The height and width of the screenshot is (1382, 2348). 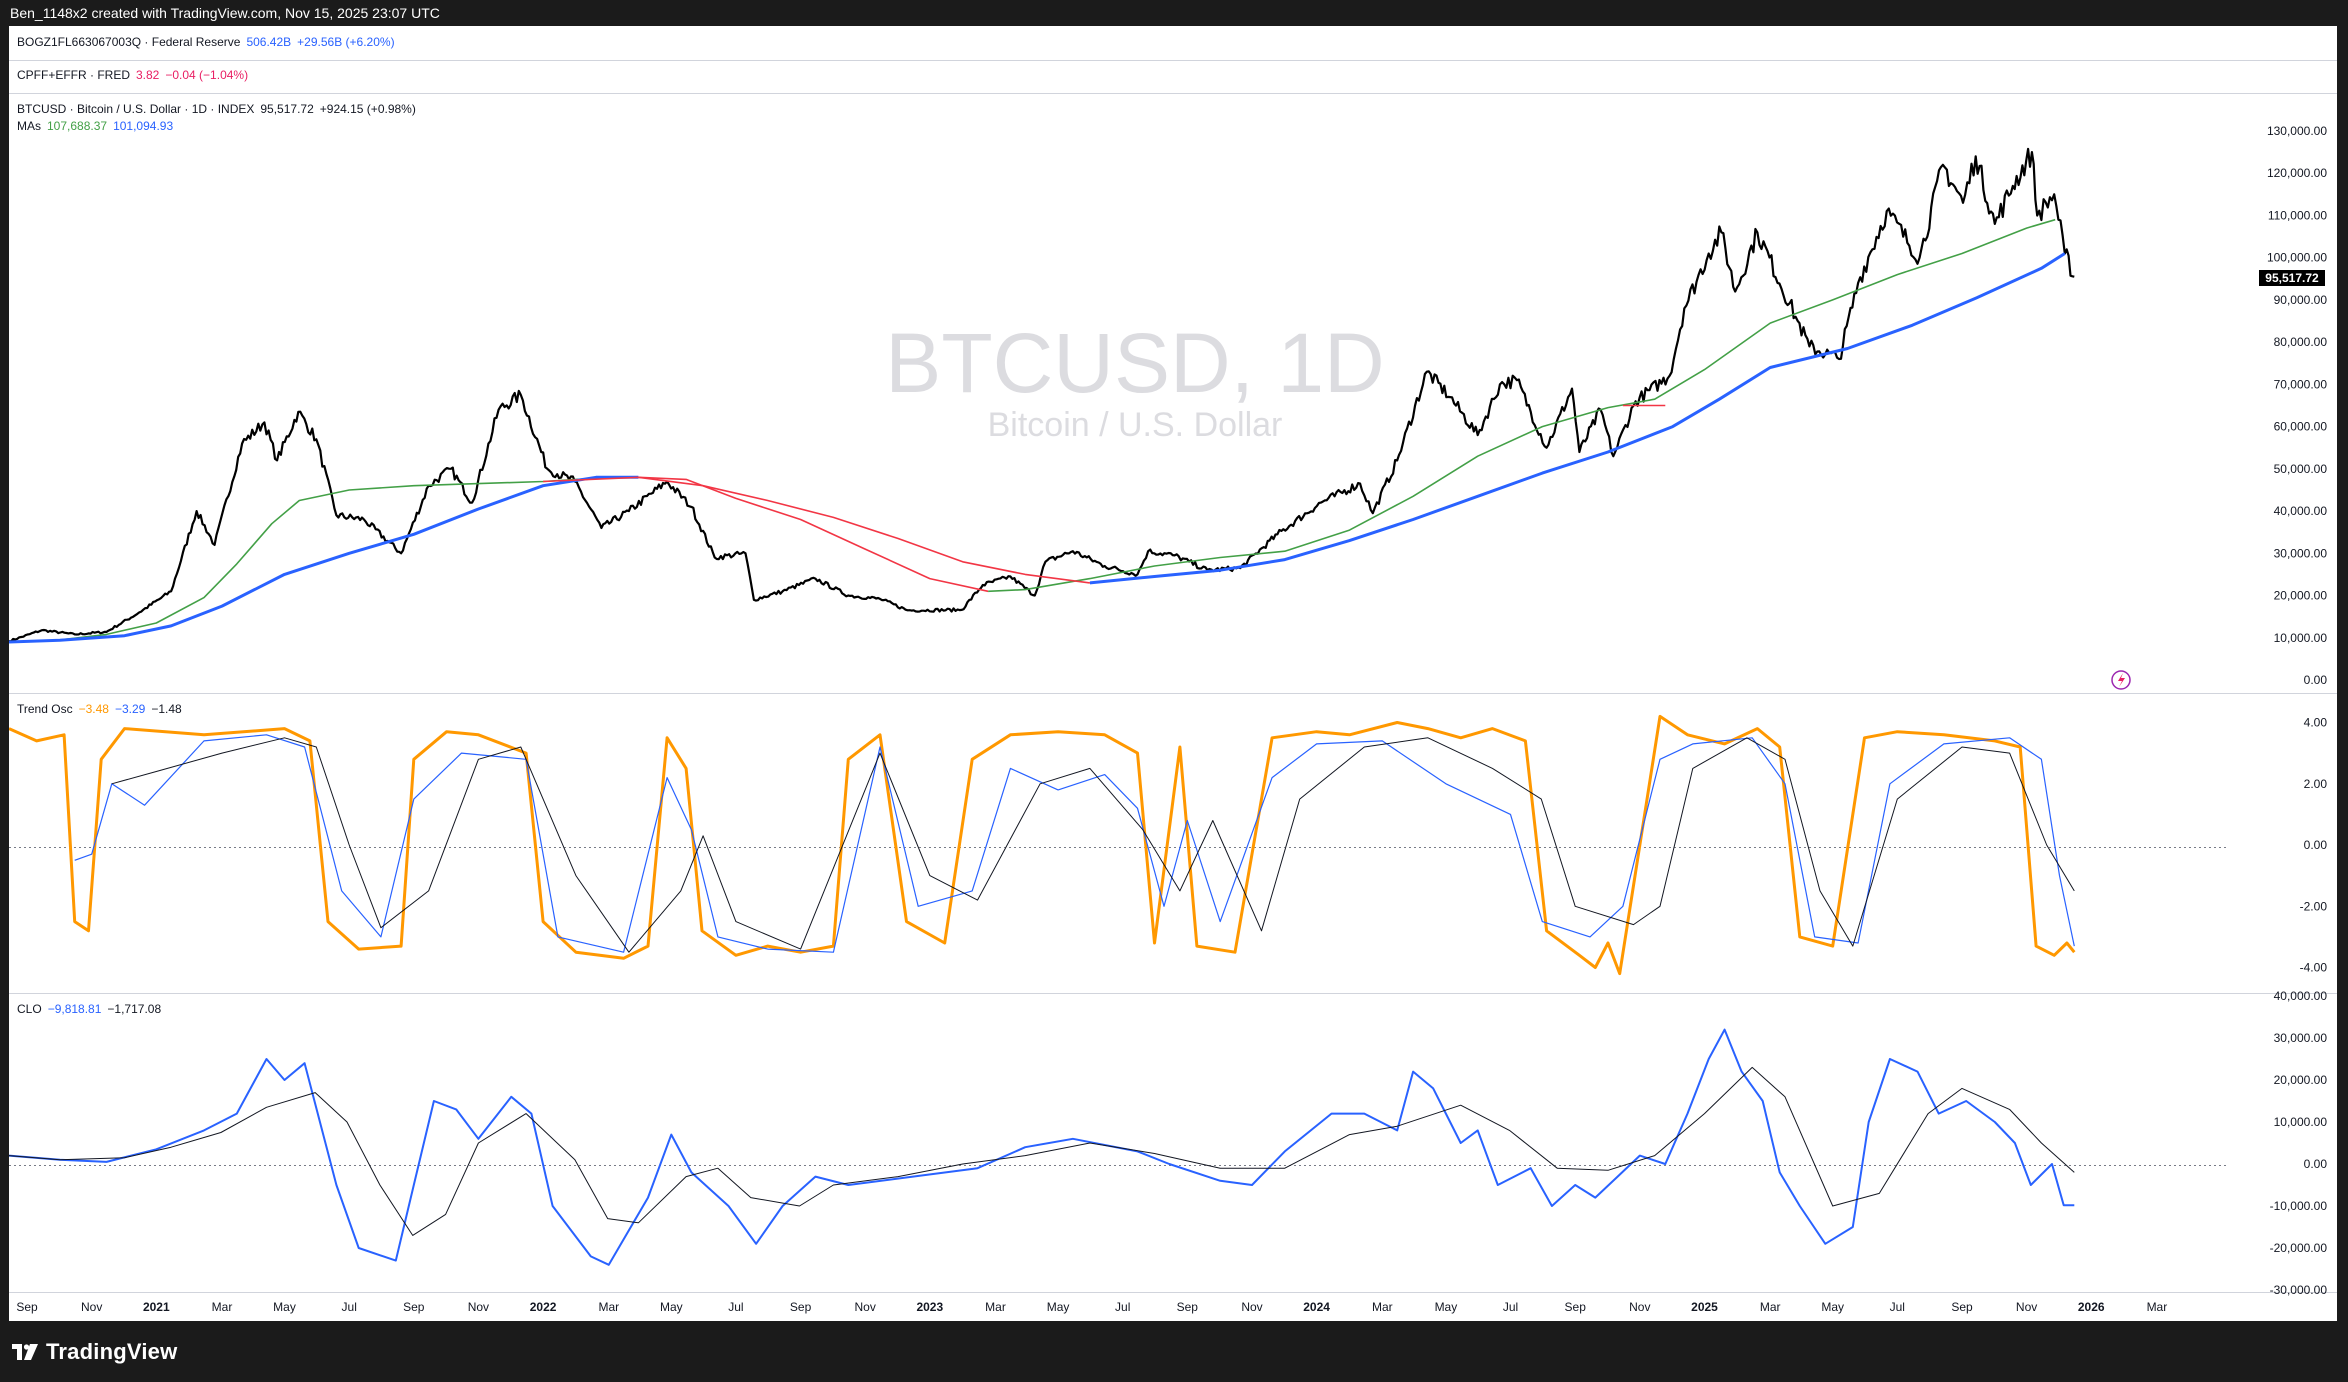 What do you see at coordinates (2297, 216) in the screenshot?
I see `y-tick-label: 110,000.00` at bounding box center [2297, 216].